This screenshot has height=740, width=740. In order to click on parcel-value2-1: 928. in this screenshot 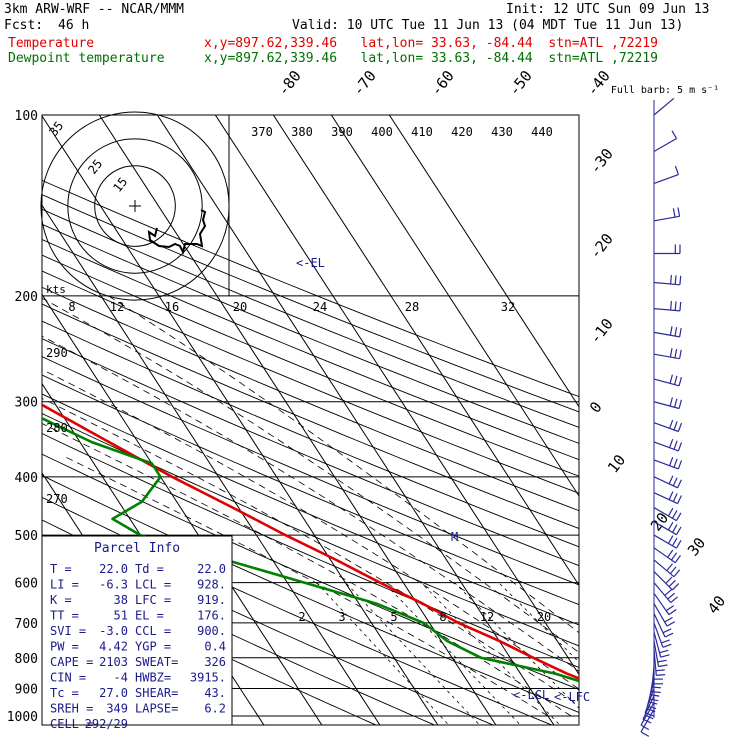, I will do `click(211, 585)`.